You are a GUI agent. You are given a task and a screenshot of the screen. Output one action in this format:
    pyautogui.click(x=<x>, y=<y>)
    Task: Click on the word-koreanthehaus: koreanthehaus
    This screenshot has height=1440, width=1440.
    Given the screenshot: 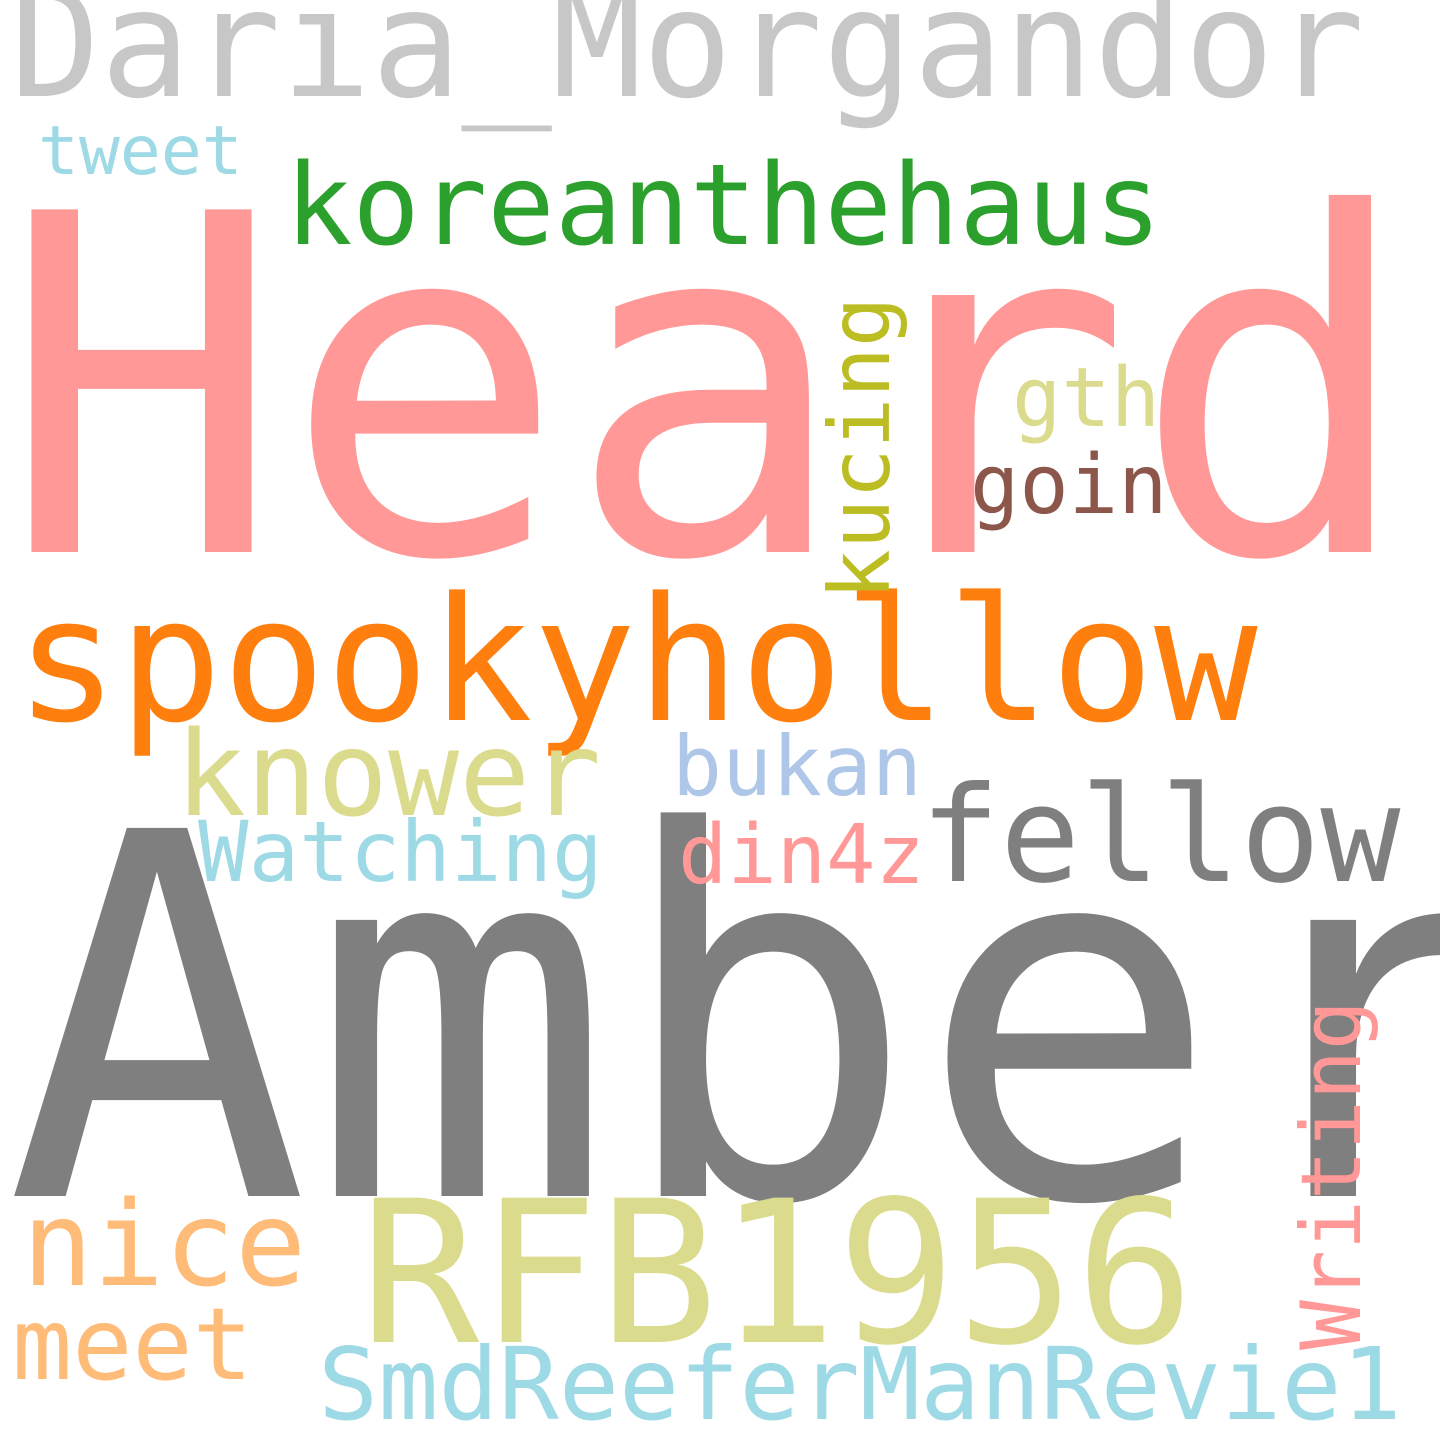 What is the action you would take?
    pyautogui.click(x=723, y=206)
    